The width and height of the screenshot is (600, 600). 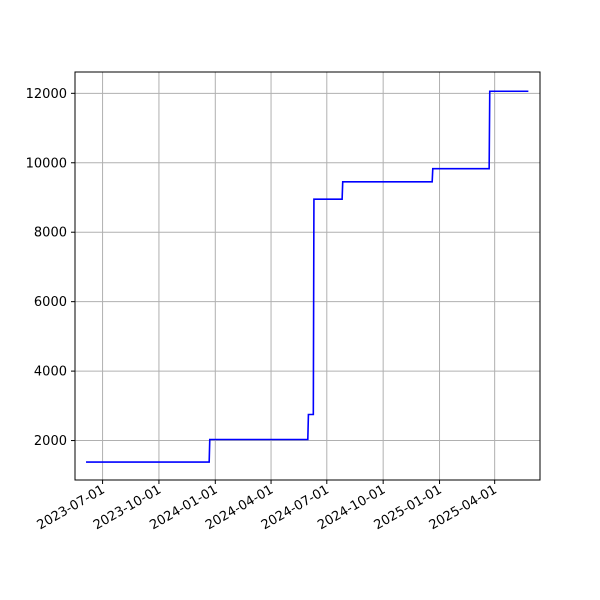 I want to click on y-tick-label: 6000, so click(x=50, y=302).